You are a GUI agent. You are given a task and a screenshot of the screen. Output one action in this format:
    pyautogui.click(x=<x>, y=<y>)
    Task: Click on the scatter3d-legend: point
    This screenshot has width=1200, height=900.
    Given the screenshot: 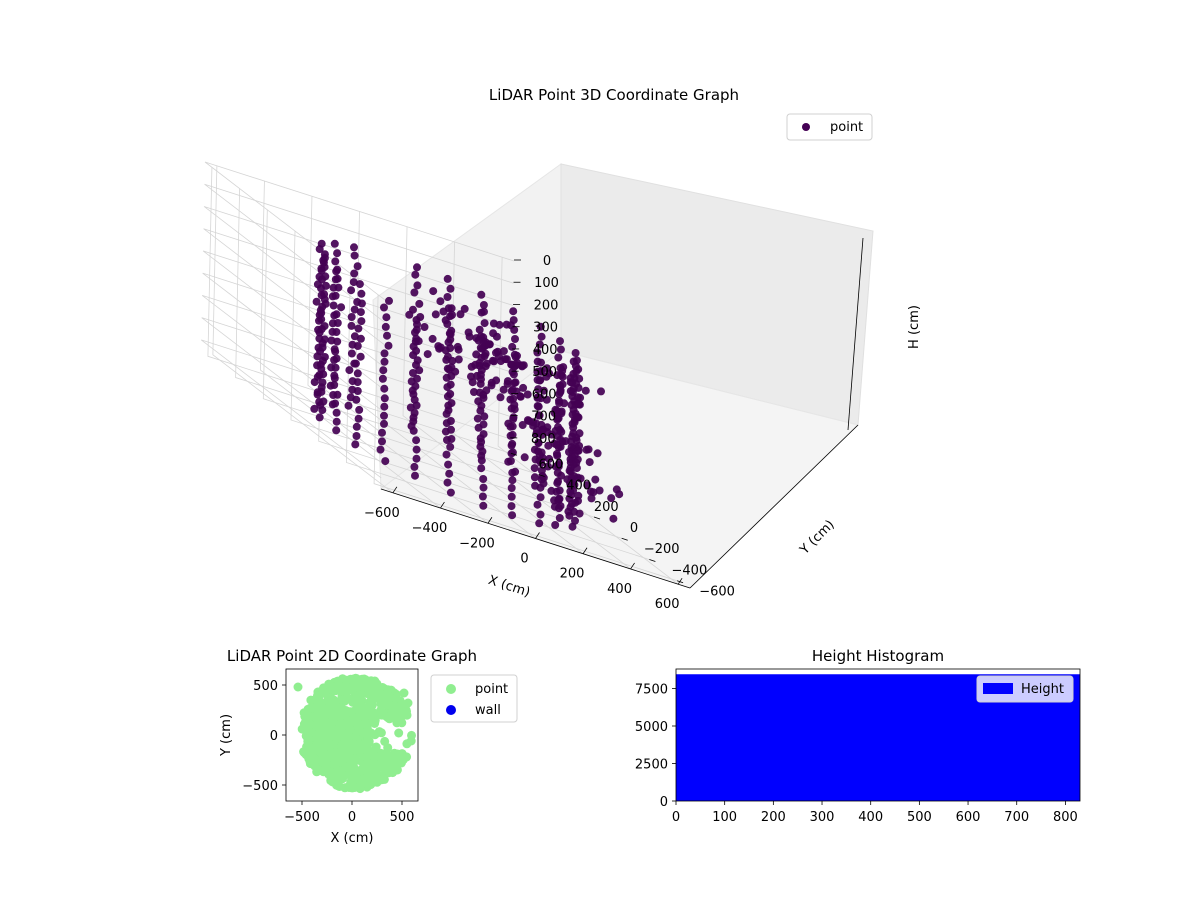 What is the action you would take?
    pyautogui.click(x=829, y=127)
    